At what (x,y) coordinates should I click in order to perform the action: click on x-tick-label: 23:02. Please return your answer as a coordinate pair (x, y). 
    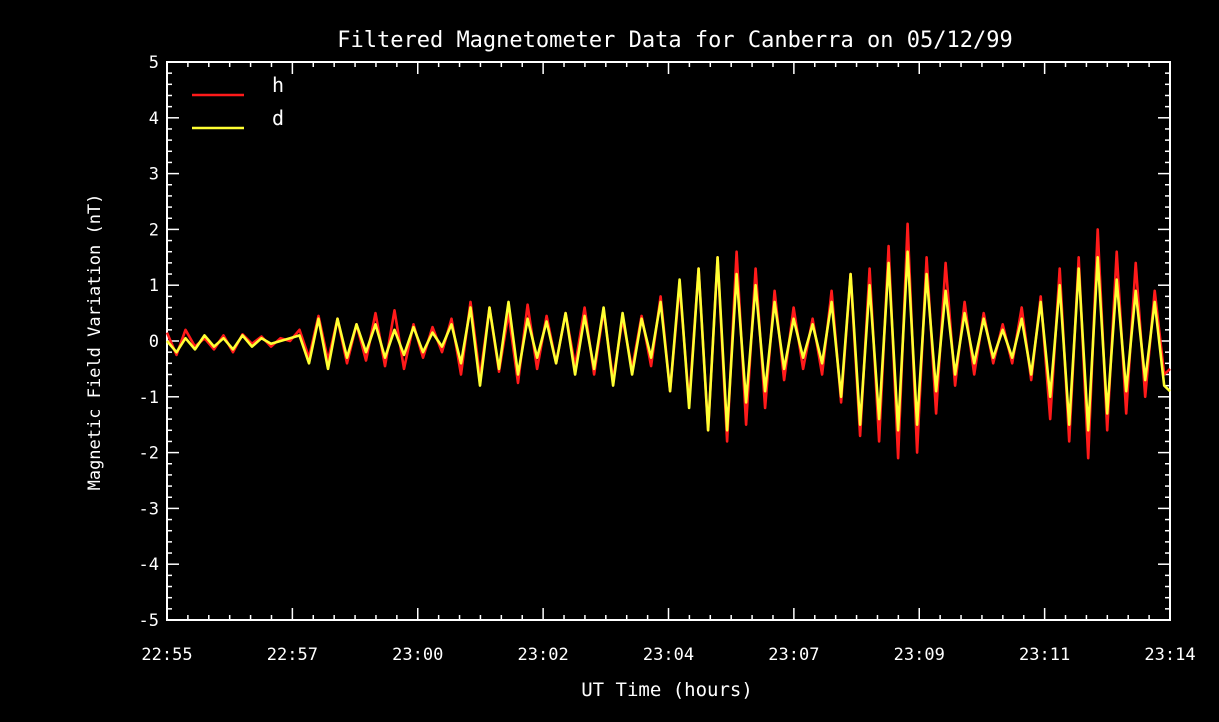
    Looking at the image, I should click on (543, 655).